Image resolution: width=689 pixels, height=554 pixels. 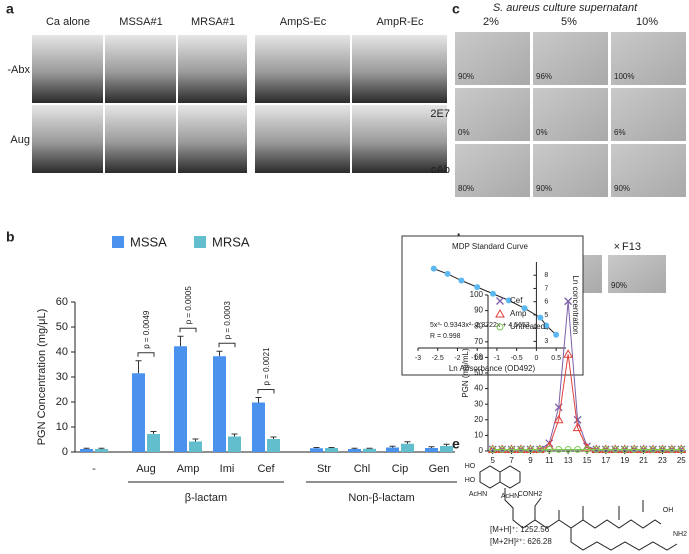 What do you see at coordinates (188, 330) in the screenshot?
I see `significance-bracket` at bounding box center [188, 330].